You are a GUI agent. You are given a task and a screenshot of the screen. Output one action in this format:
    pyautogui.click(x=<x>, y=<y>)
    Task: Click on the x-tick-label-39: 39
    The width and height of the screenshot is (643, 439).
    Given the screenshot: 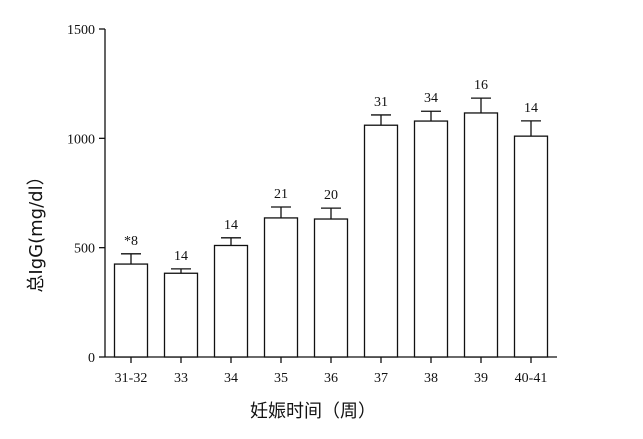 What is the action you would take?
    pyautogui.click(x=481, y=378)
    